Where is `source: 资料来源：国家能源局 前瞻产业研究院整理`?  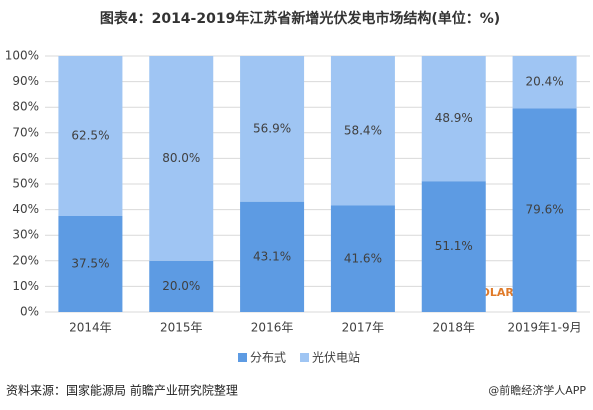 source: 资料来源：国家能源局 前瞻产业研究院整理 is located at coordinates (122, 390).